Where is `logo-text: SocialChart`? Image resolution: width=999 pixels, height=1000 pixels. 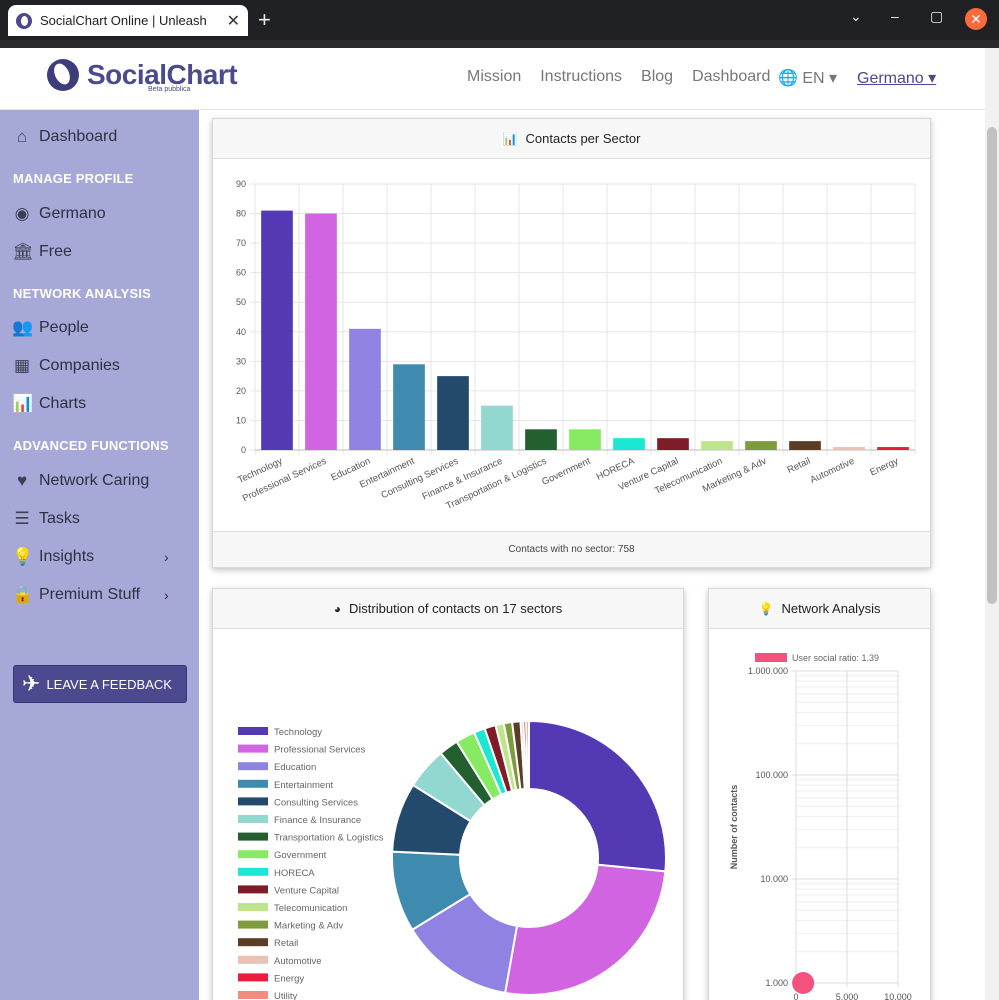
logo-text: SocialChart is located at coordinates (162, 74).